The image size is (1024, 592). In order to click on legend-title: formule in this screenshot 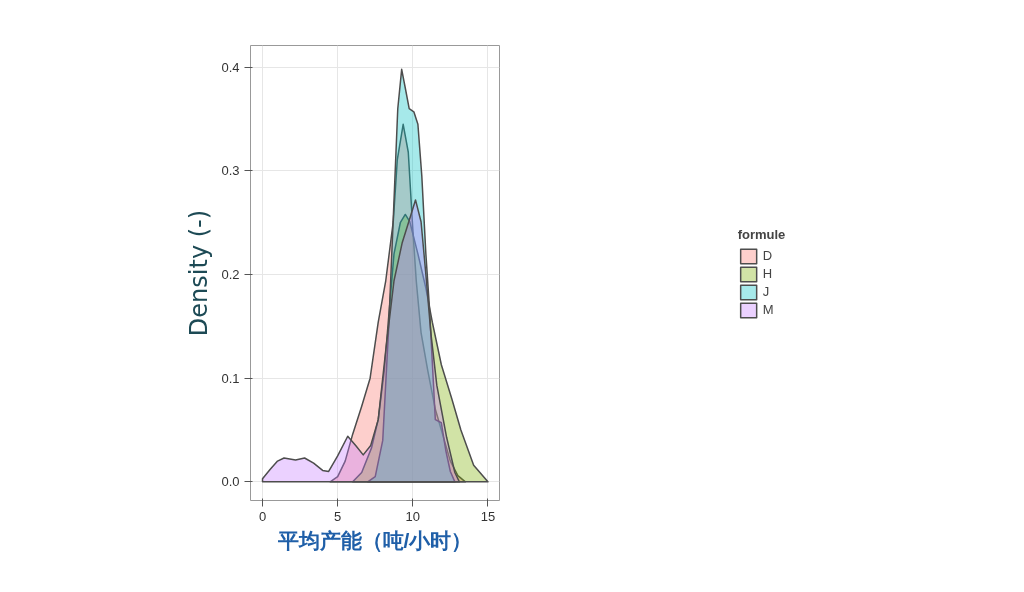, I will do `click(761, 234)`.